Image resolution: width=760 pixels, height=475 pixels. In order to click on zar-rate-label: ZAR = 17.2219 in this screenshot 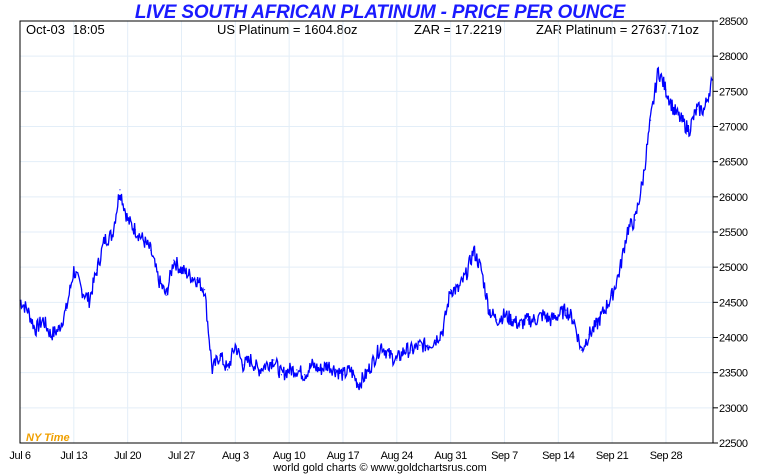, I will do `click(458, 29)`.